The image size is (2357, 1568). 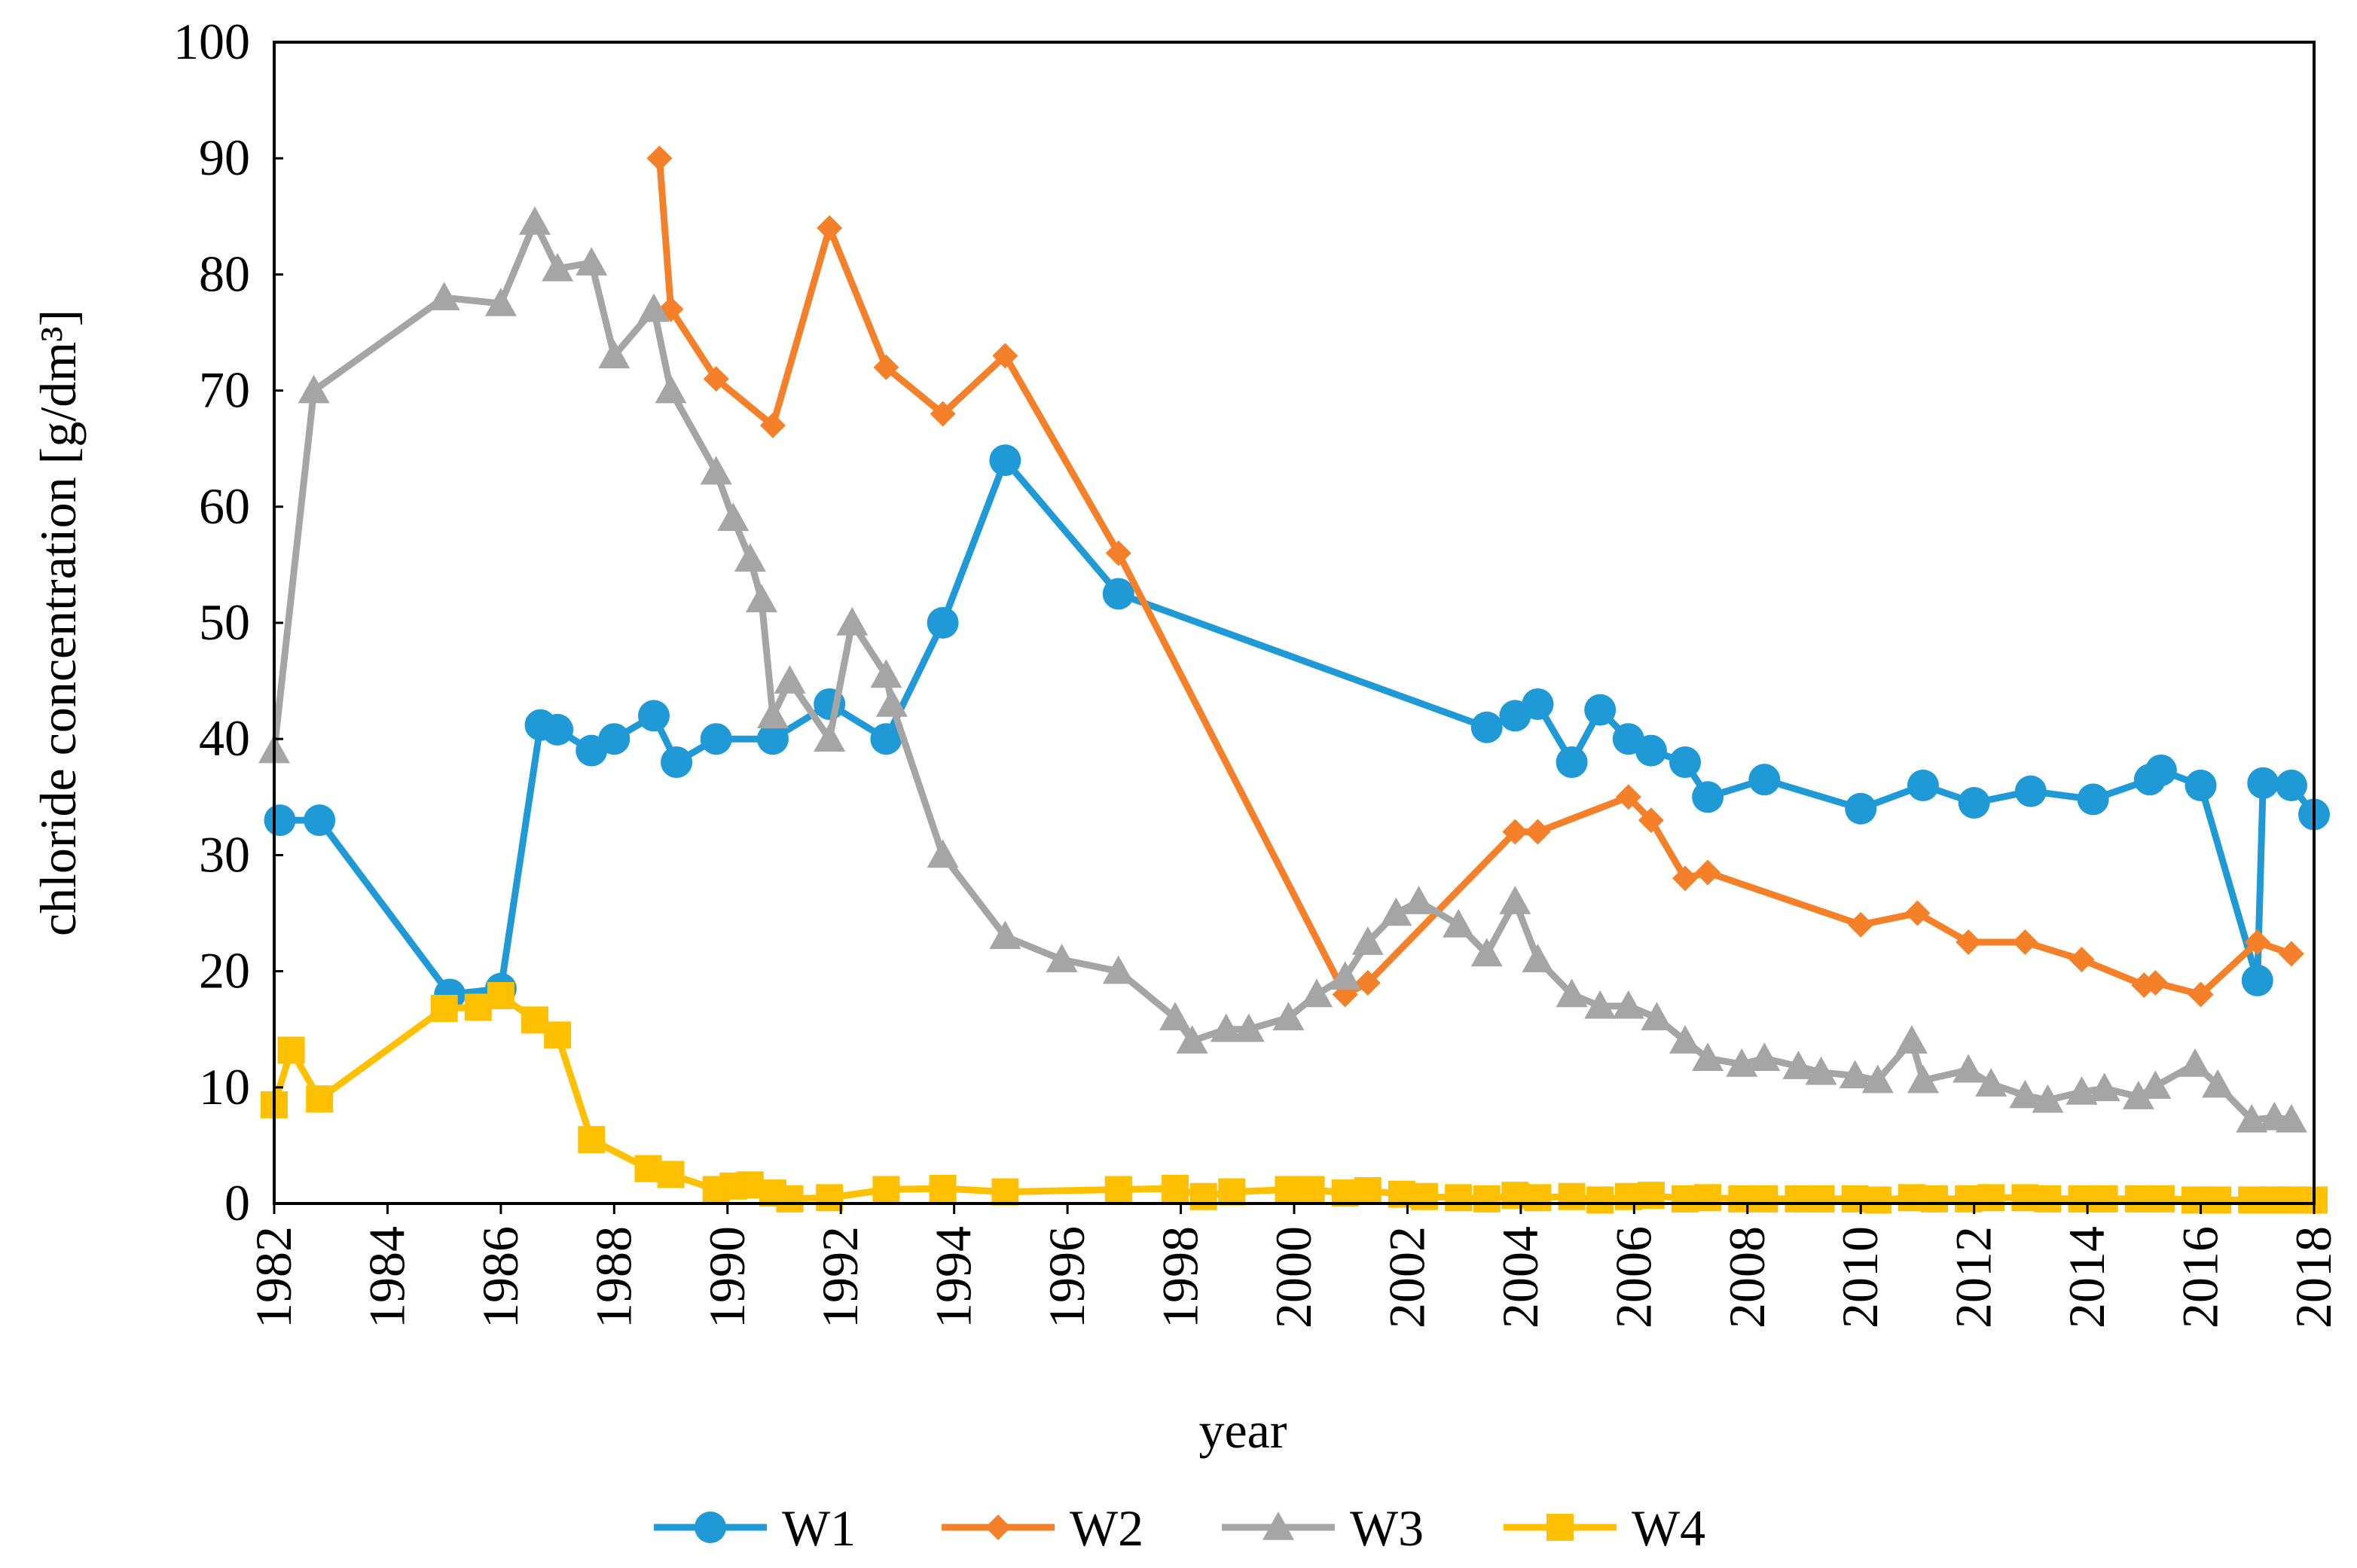 I want to click on x-axis-title: year, so click(x=1243, y=1430).